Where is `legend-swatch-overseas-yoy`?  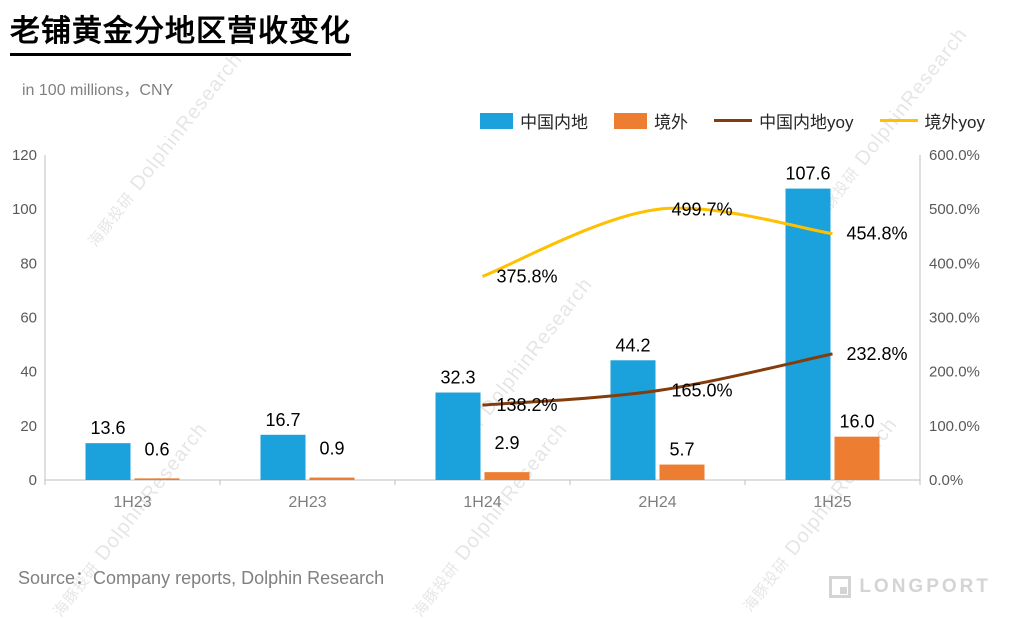
legend-swatch-overseas-yoy is located at coordinates (898, 120).